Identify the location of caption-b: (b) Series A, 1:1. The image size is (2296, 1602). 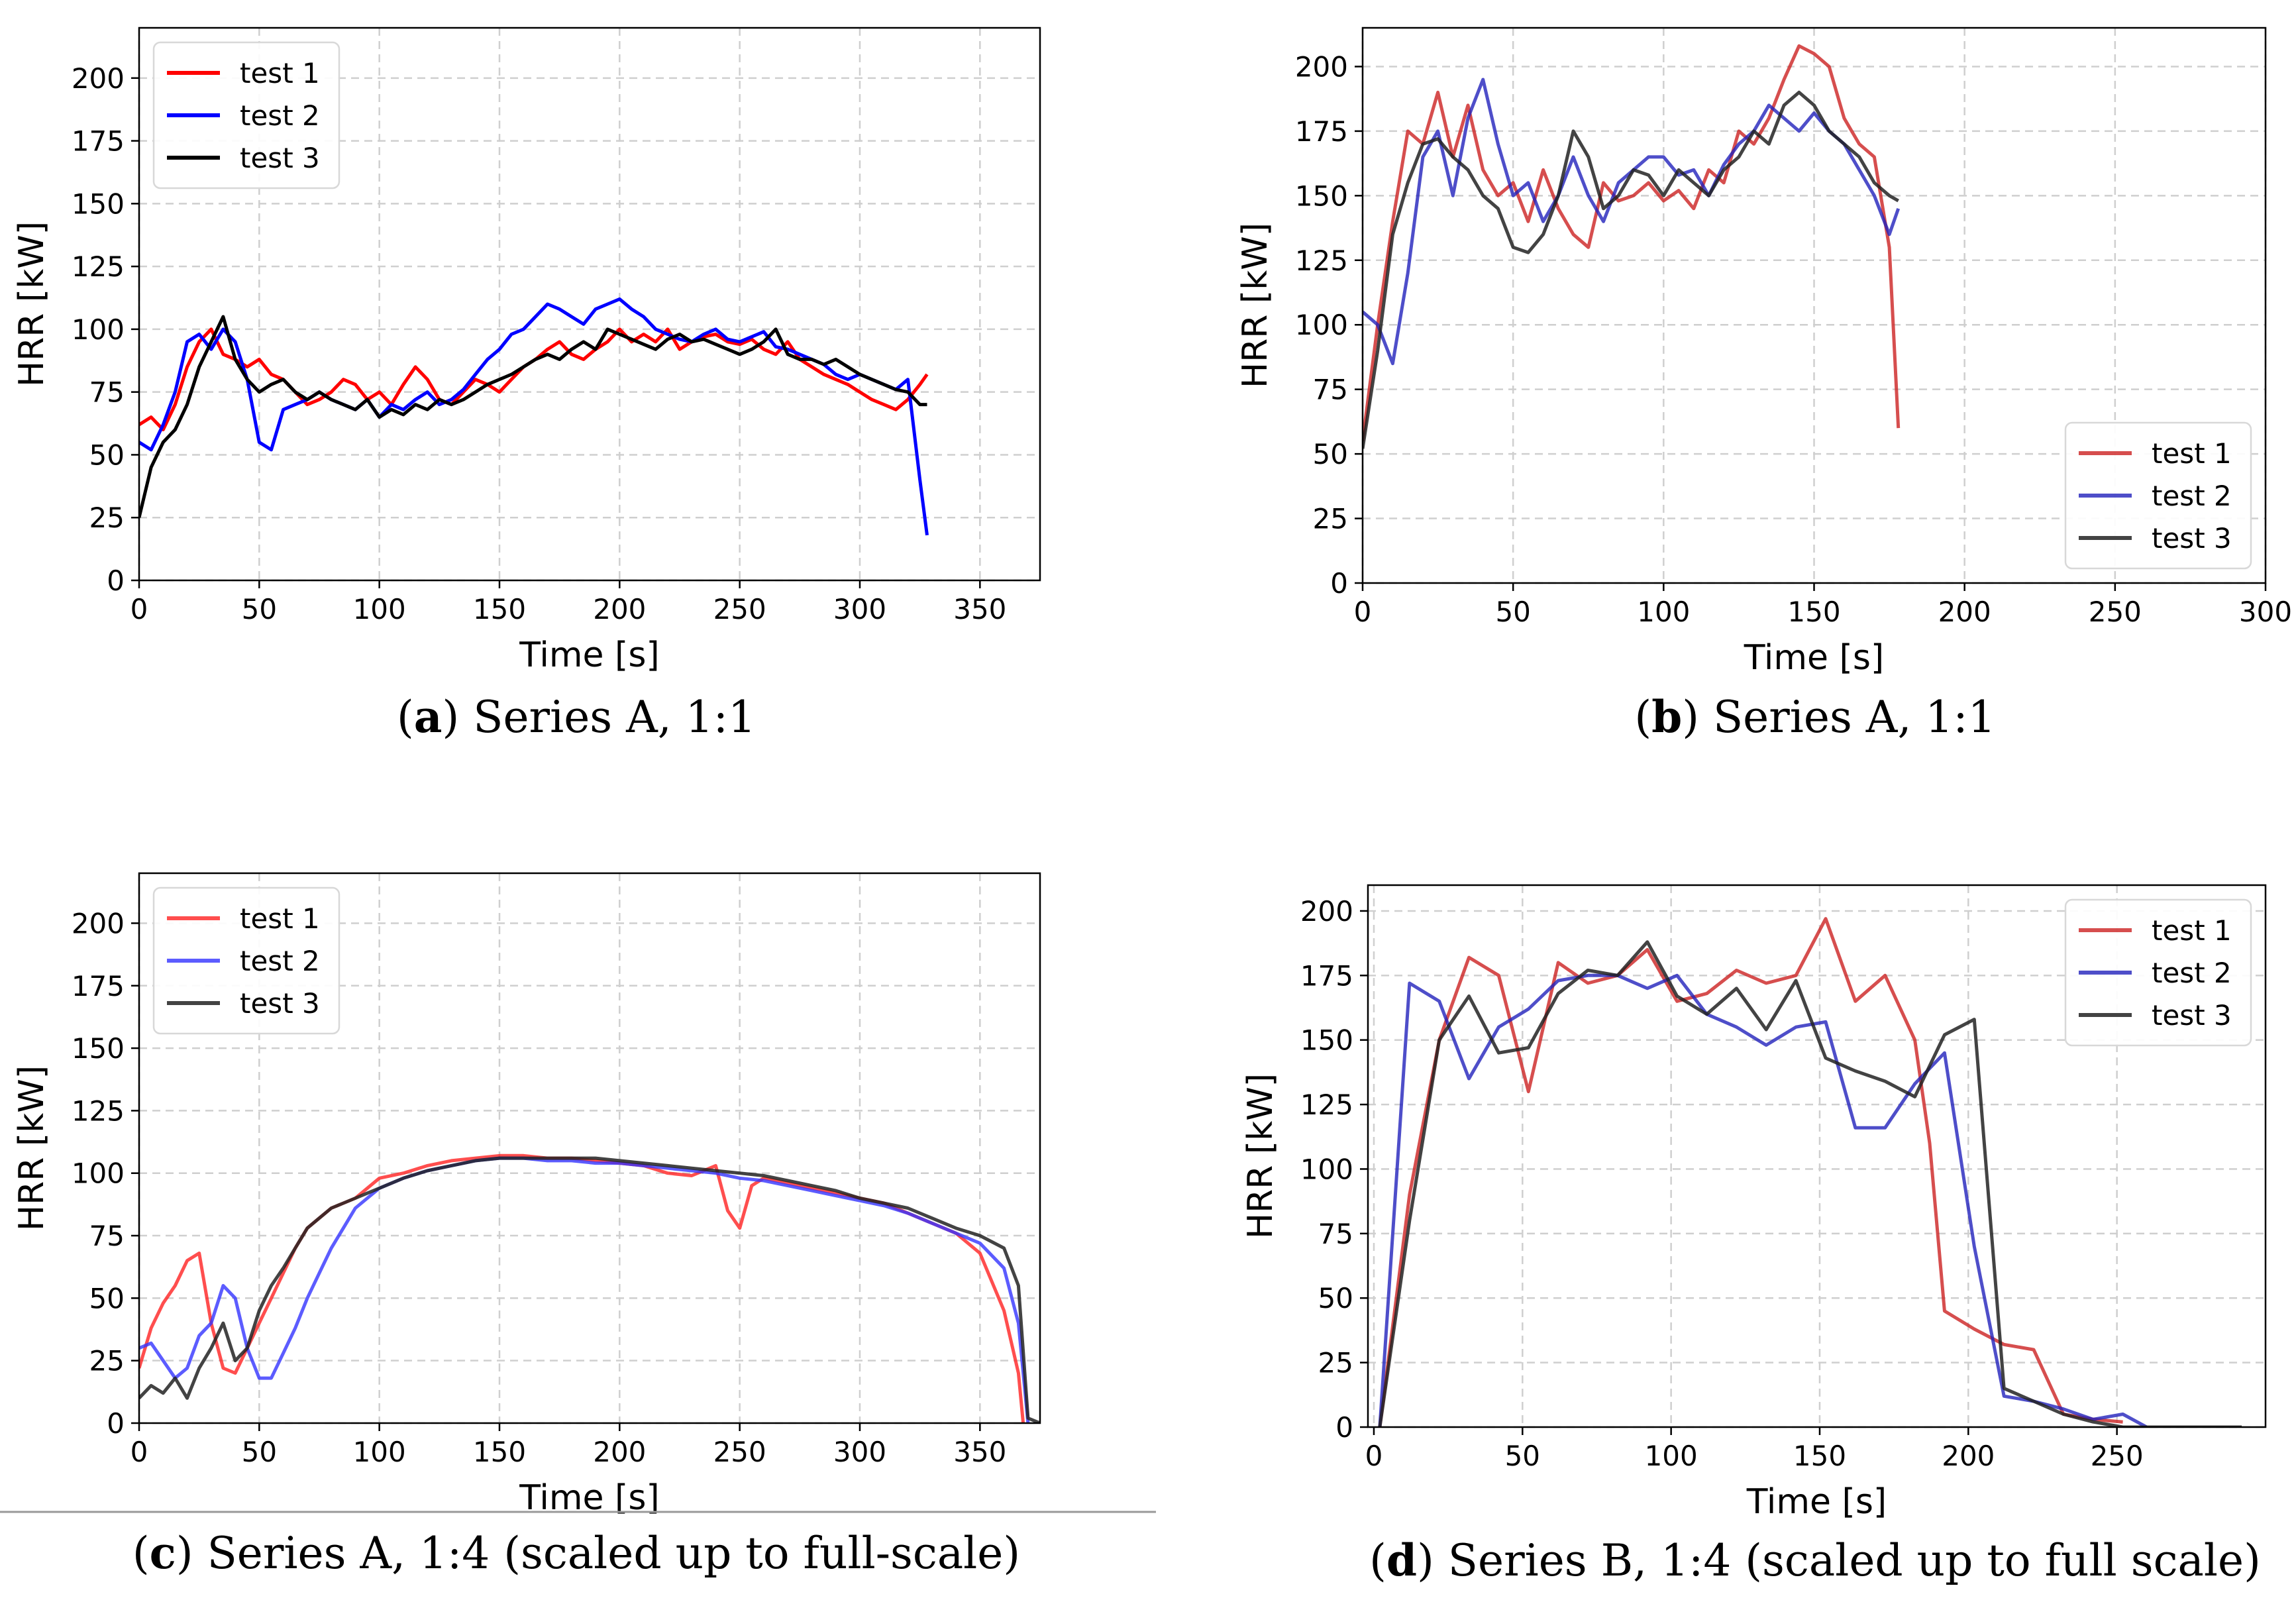
(1814, 717).